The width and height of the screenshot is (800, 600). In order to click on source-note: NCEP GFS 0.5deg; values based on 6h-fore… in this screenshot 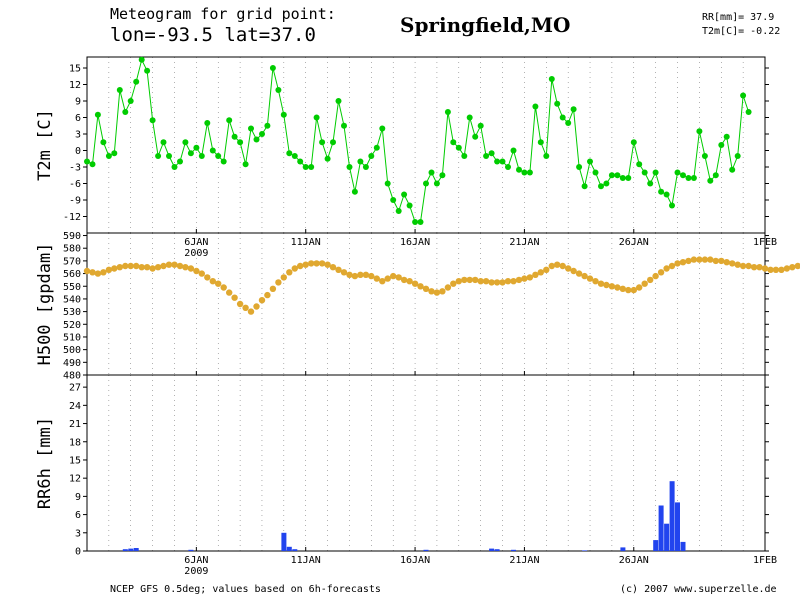, I will do `click(245, 589)`.